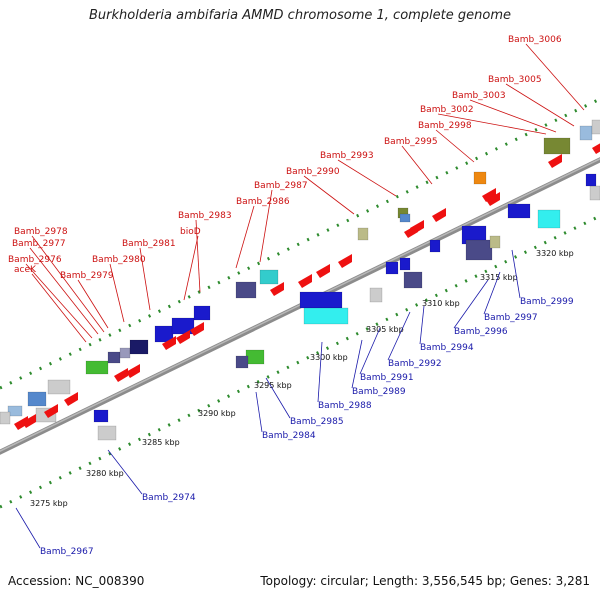 The image size is (600, 600). I want to click on gene-label-forward: Bamb_2981, so click(149, 244).